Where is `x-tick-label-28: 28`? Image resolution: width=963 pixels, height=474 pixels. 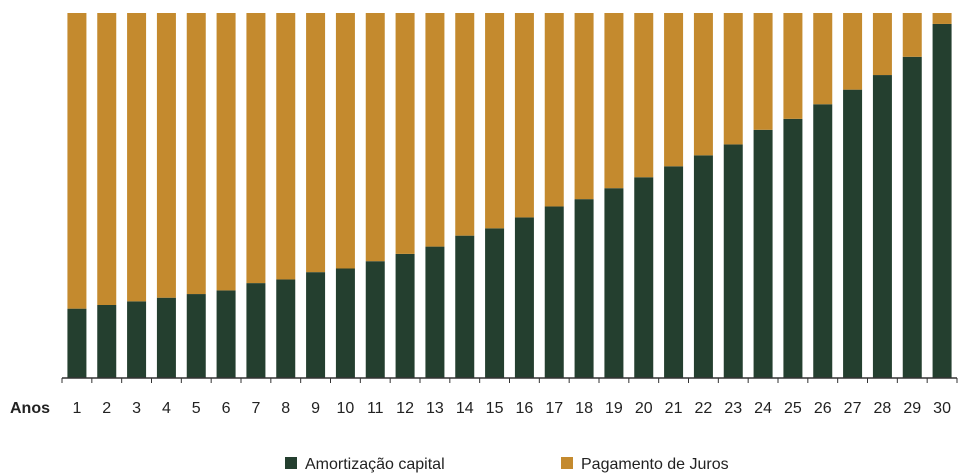 x-tick-label-28: 28 is located at coordinates (883, 408).